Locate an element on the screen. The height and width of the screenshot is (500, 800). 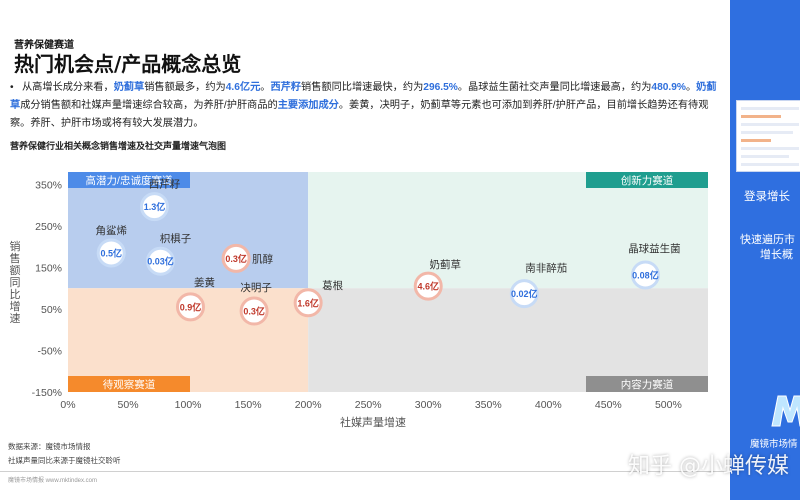
quadrant-content is located at coordinates (508, 340).